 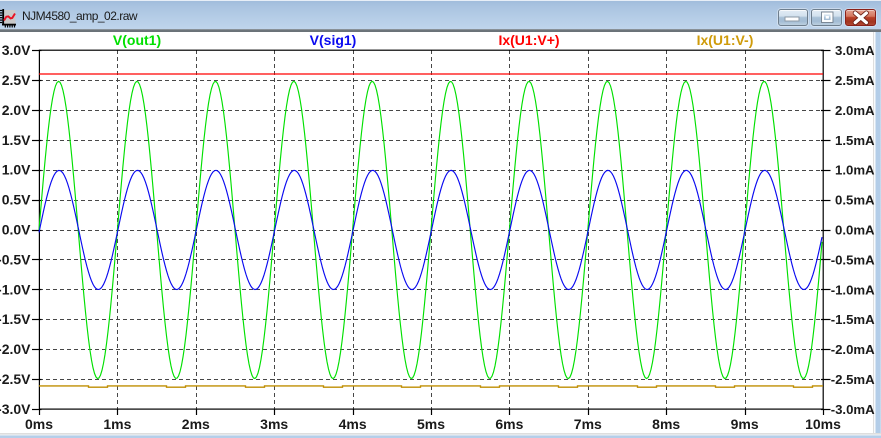 What do you see at coordinates (16, 80) in the screenshot?
I see `svg-text: 2.5V` at bounding box center [16, 80].